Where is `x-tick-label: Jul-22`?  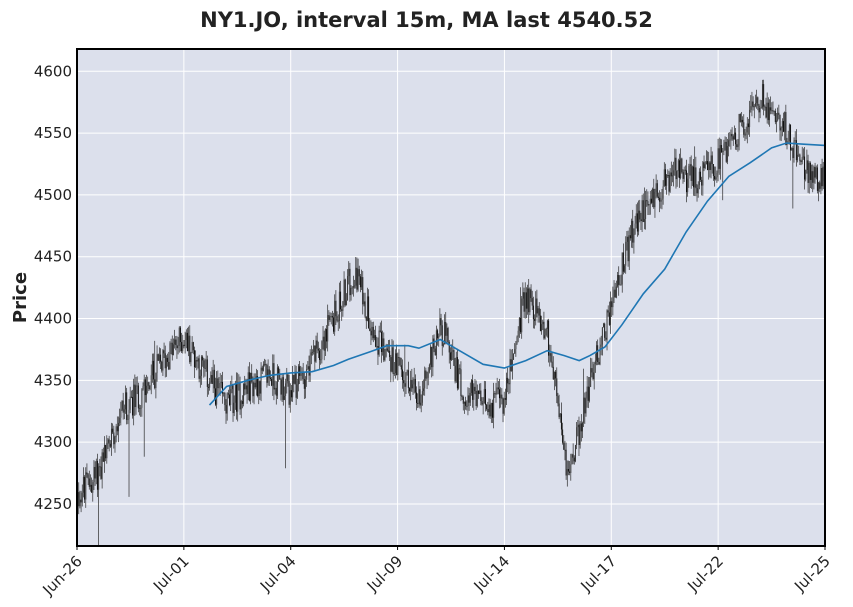 x-tick-label: Jul-22 is located at coordinates (705, 574).